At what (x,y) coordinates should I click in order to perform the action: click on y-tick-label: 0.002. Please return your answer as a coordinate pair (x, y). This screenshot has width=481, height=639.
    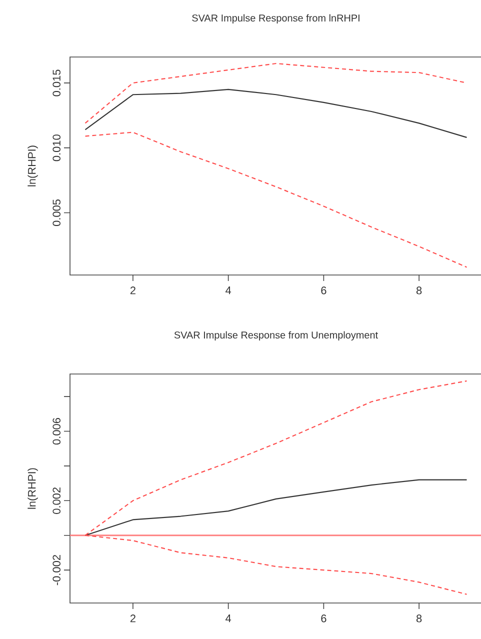
    Looking at the image, I should click on (56, 500).